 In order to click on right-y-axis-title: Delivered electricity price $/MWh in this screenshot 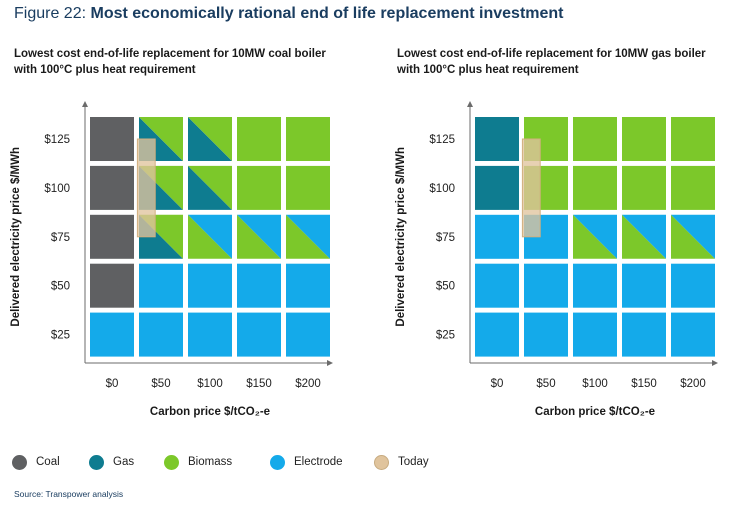, I will do `click(401, 237)`.